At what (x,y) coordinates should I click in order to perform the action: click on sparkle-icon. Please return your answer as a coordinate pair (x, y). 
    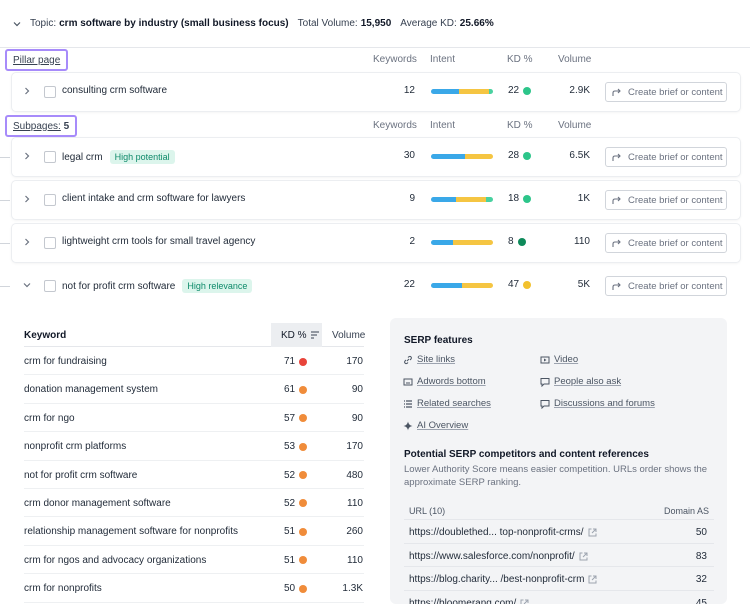
    Looking at the image, I should click on (408, 425).